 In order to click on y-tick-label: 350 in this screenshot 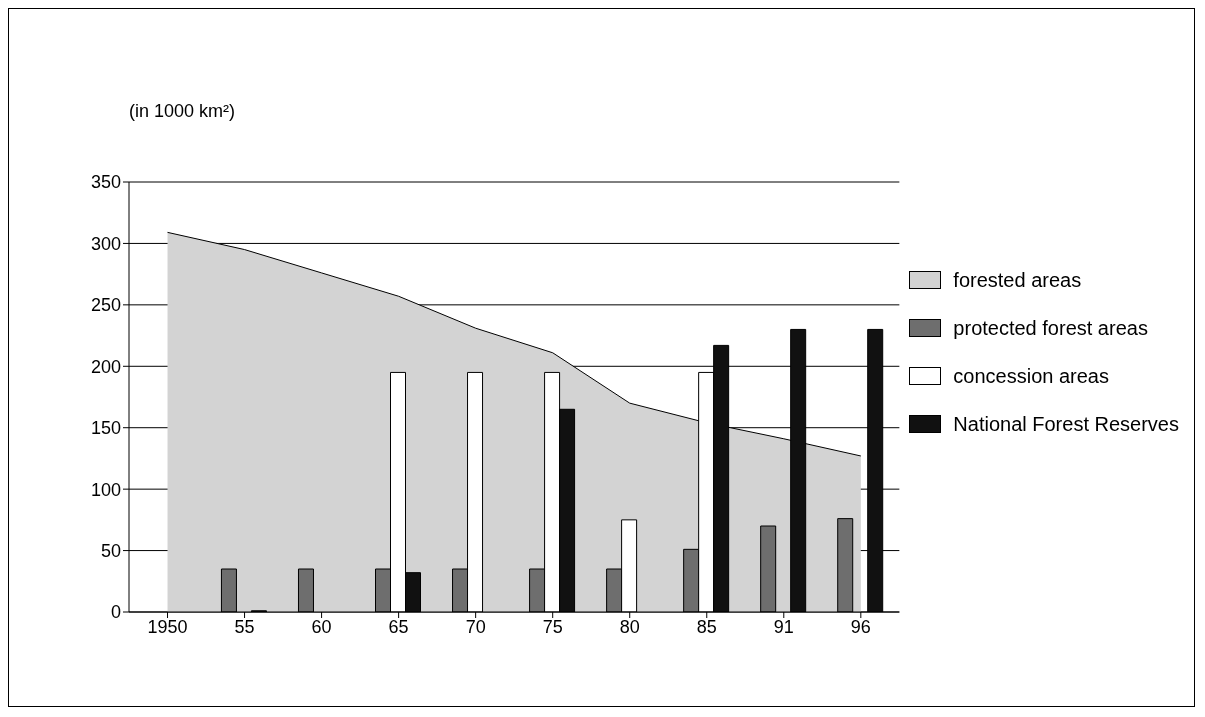, I will do `click(105, 182)`.